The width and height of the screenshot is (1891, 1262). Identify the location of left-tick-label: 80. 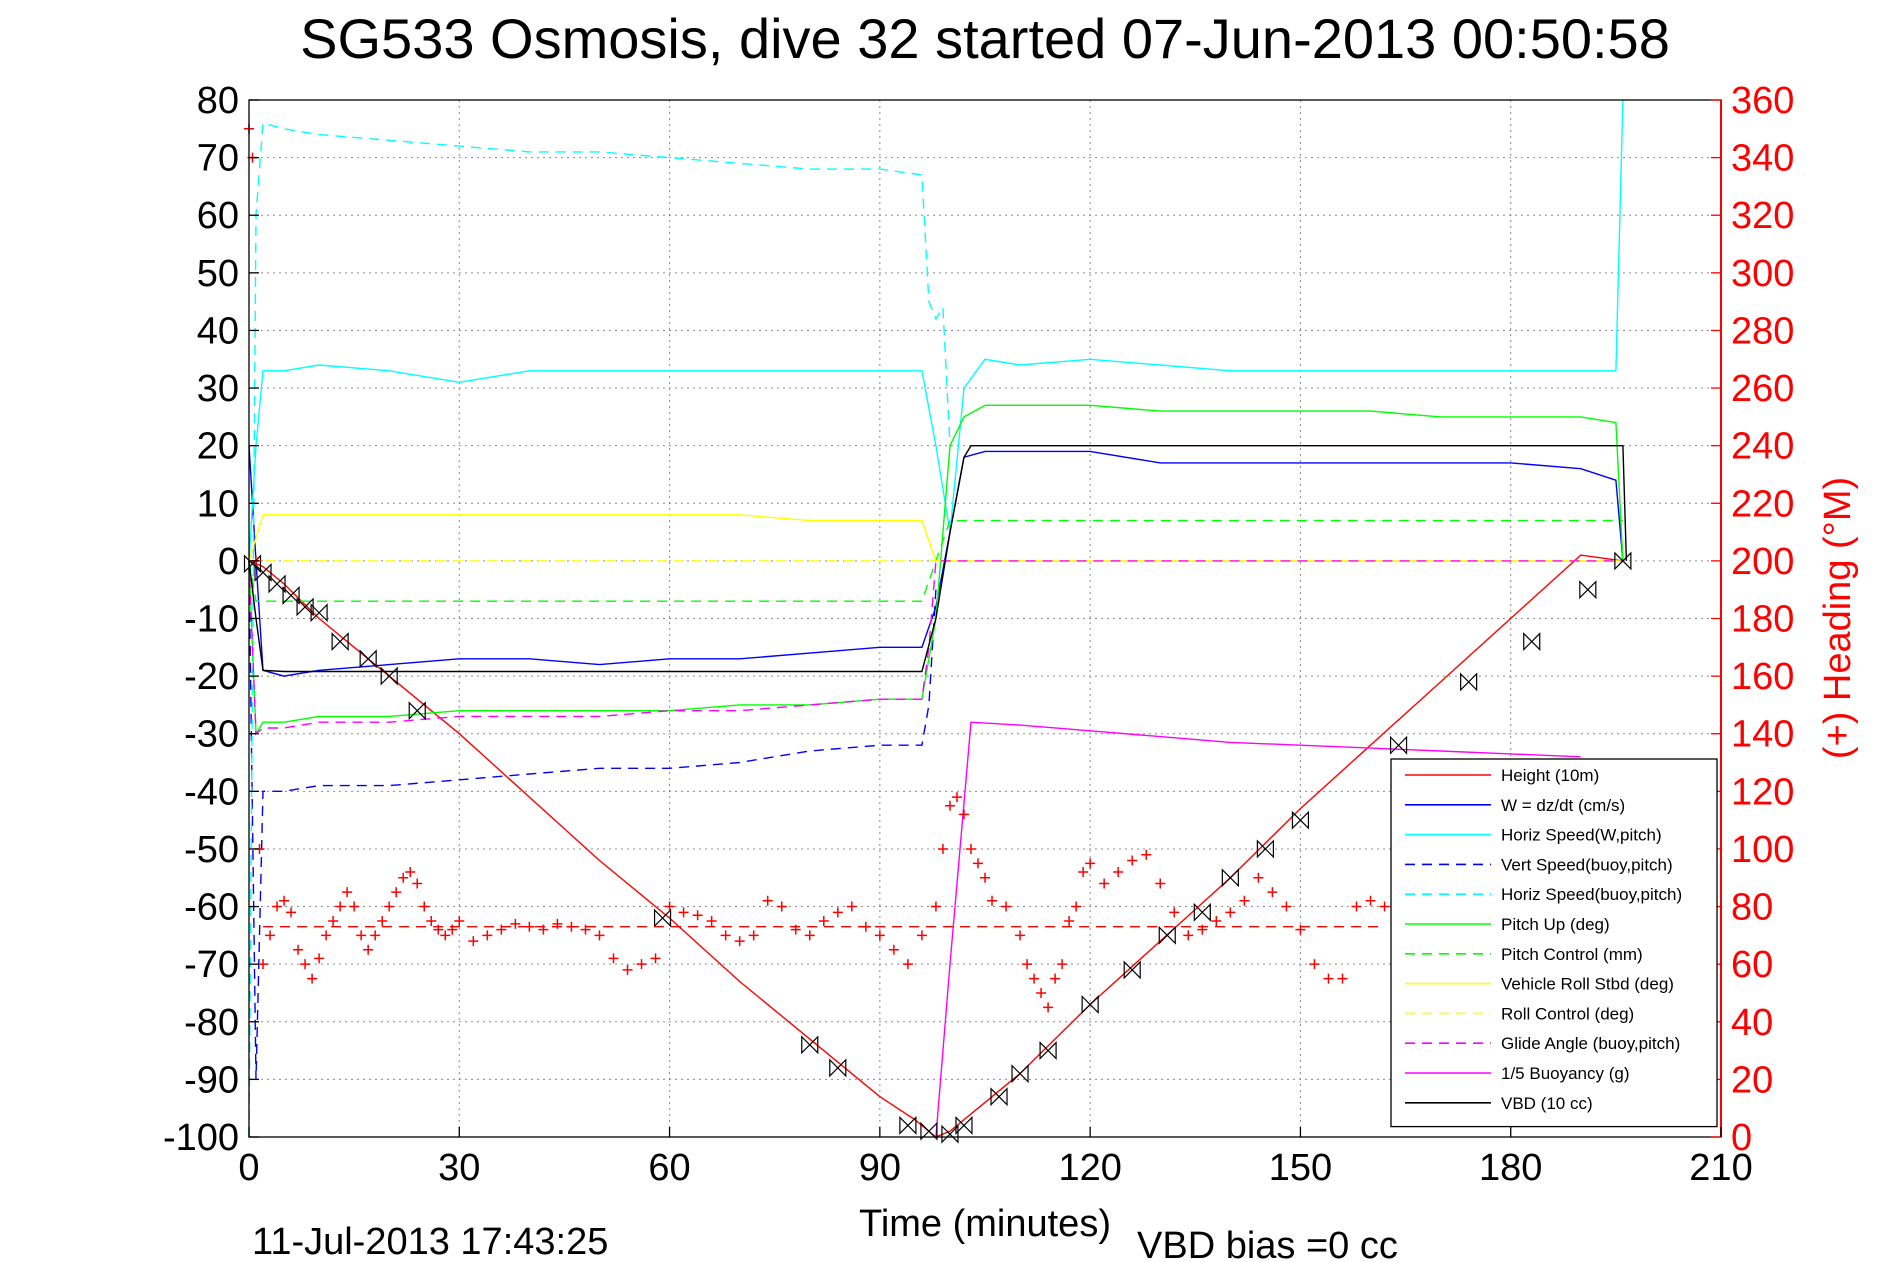
(218, 101).